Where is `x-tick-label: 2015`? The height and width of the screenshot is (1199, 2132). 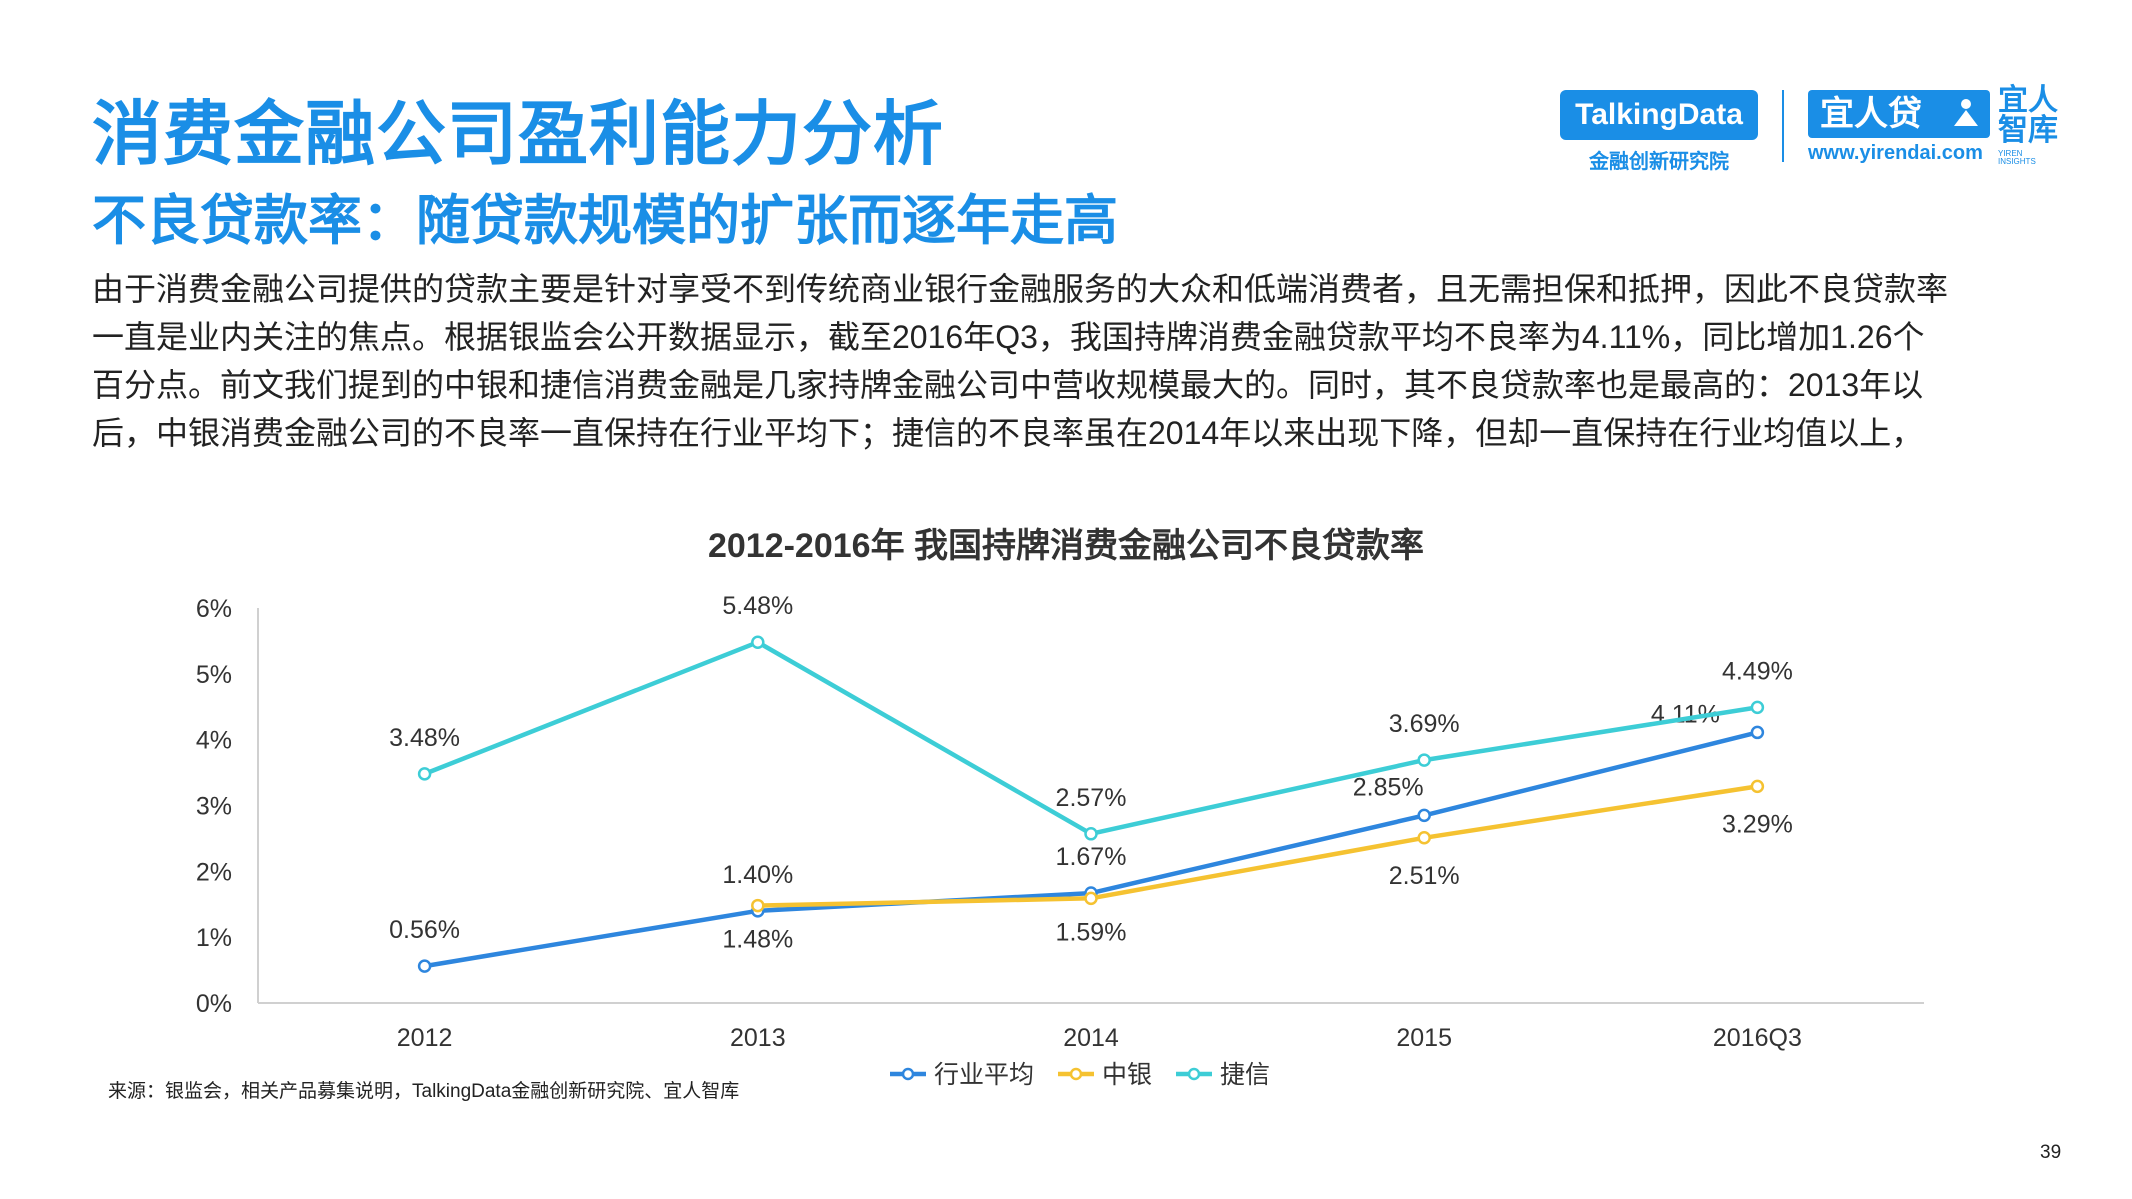 x-tick-label: 2015 is located at coordinates (1424, 1038).